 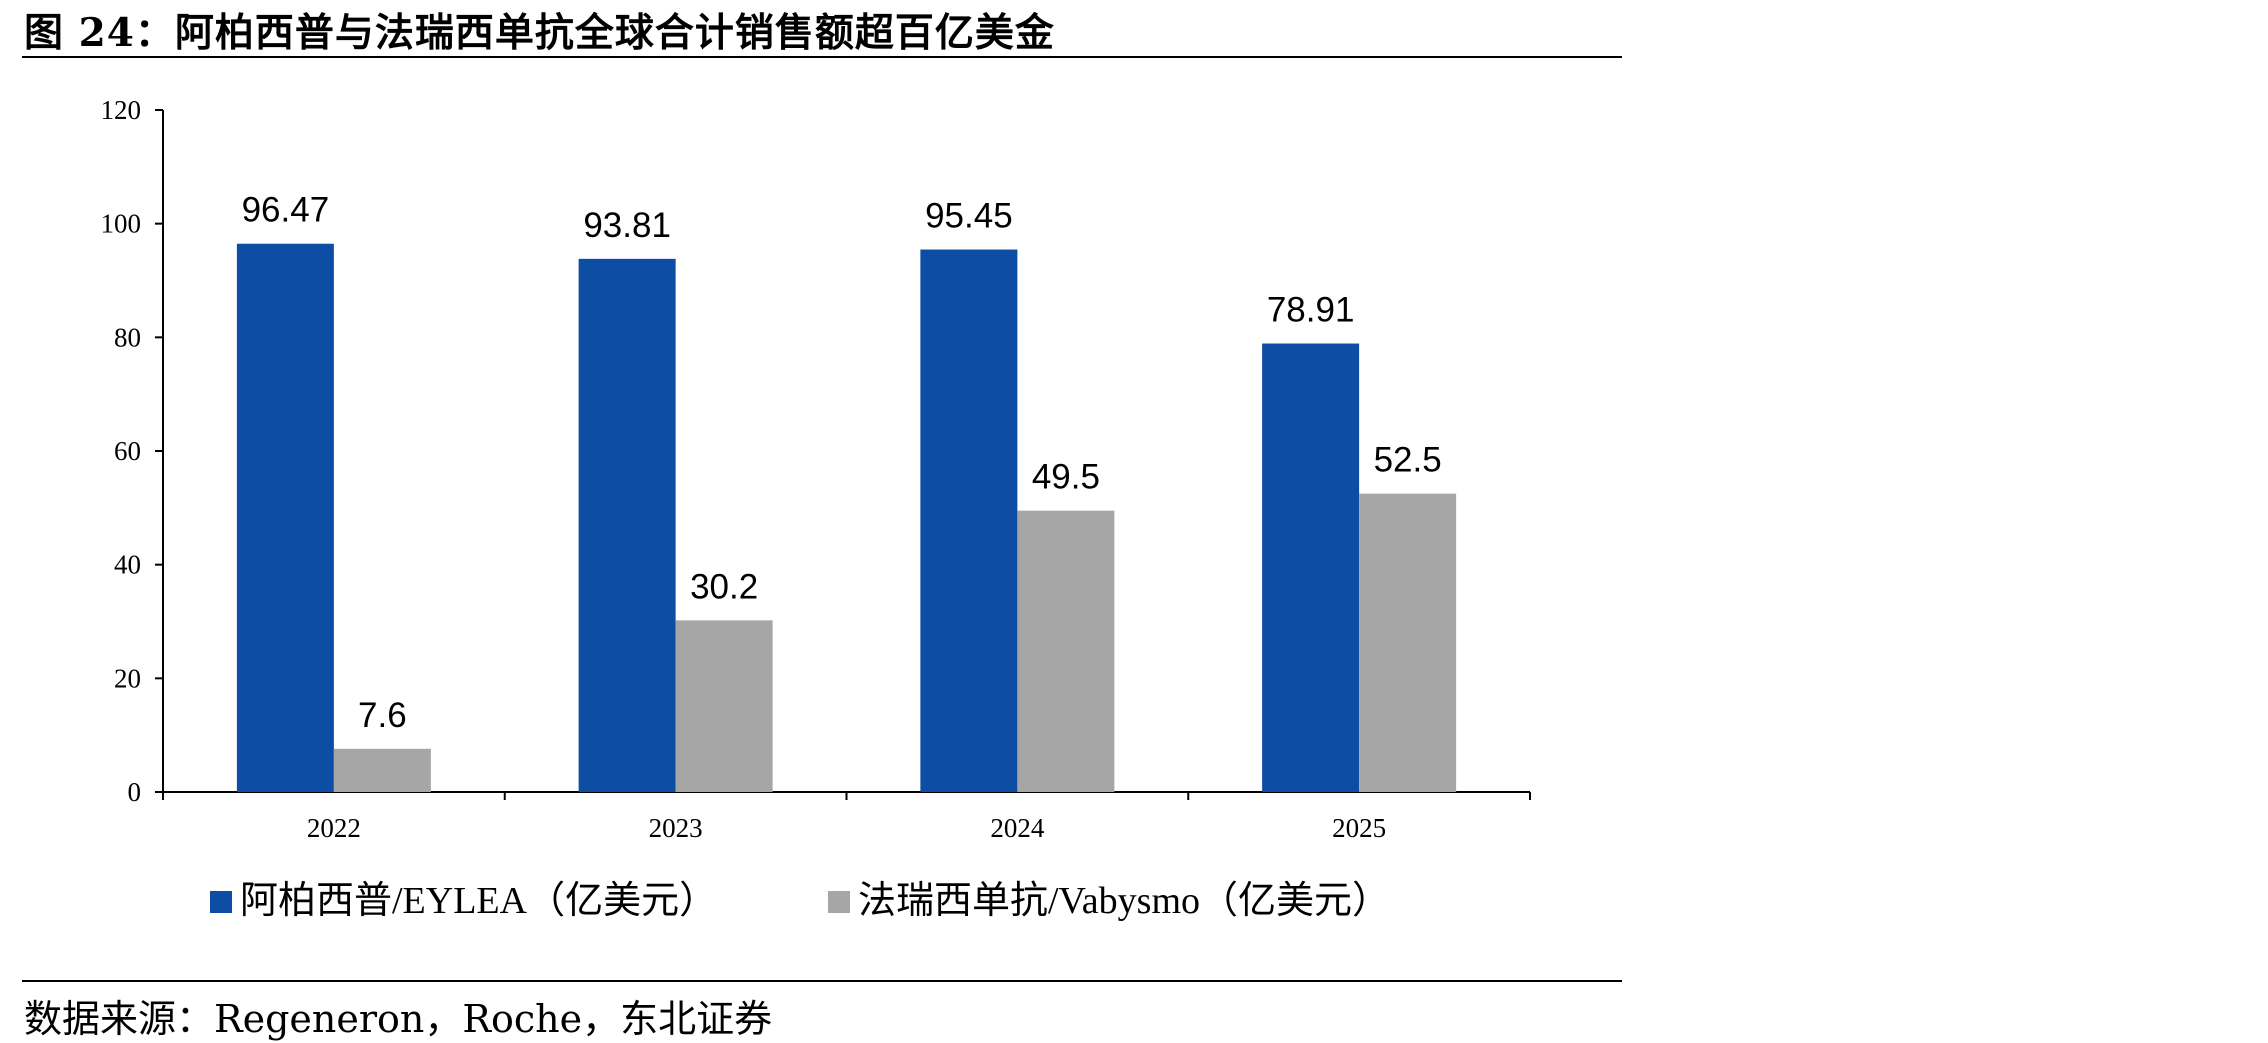 What do you see at coordinates (1124, 901) in the screenshot?
I see `legend-label: 法瑞西单抗/Vabysmo（亿美元）` at bounding box center [1124, 901].